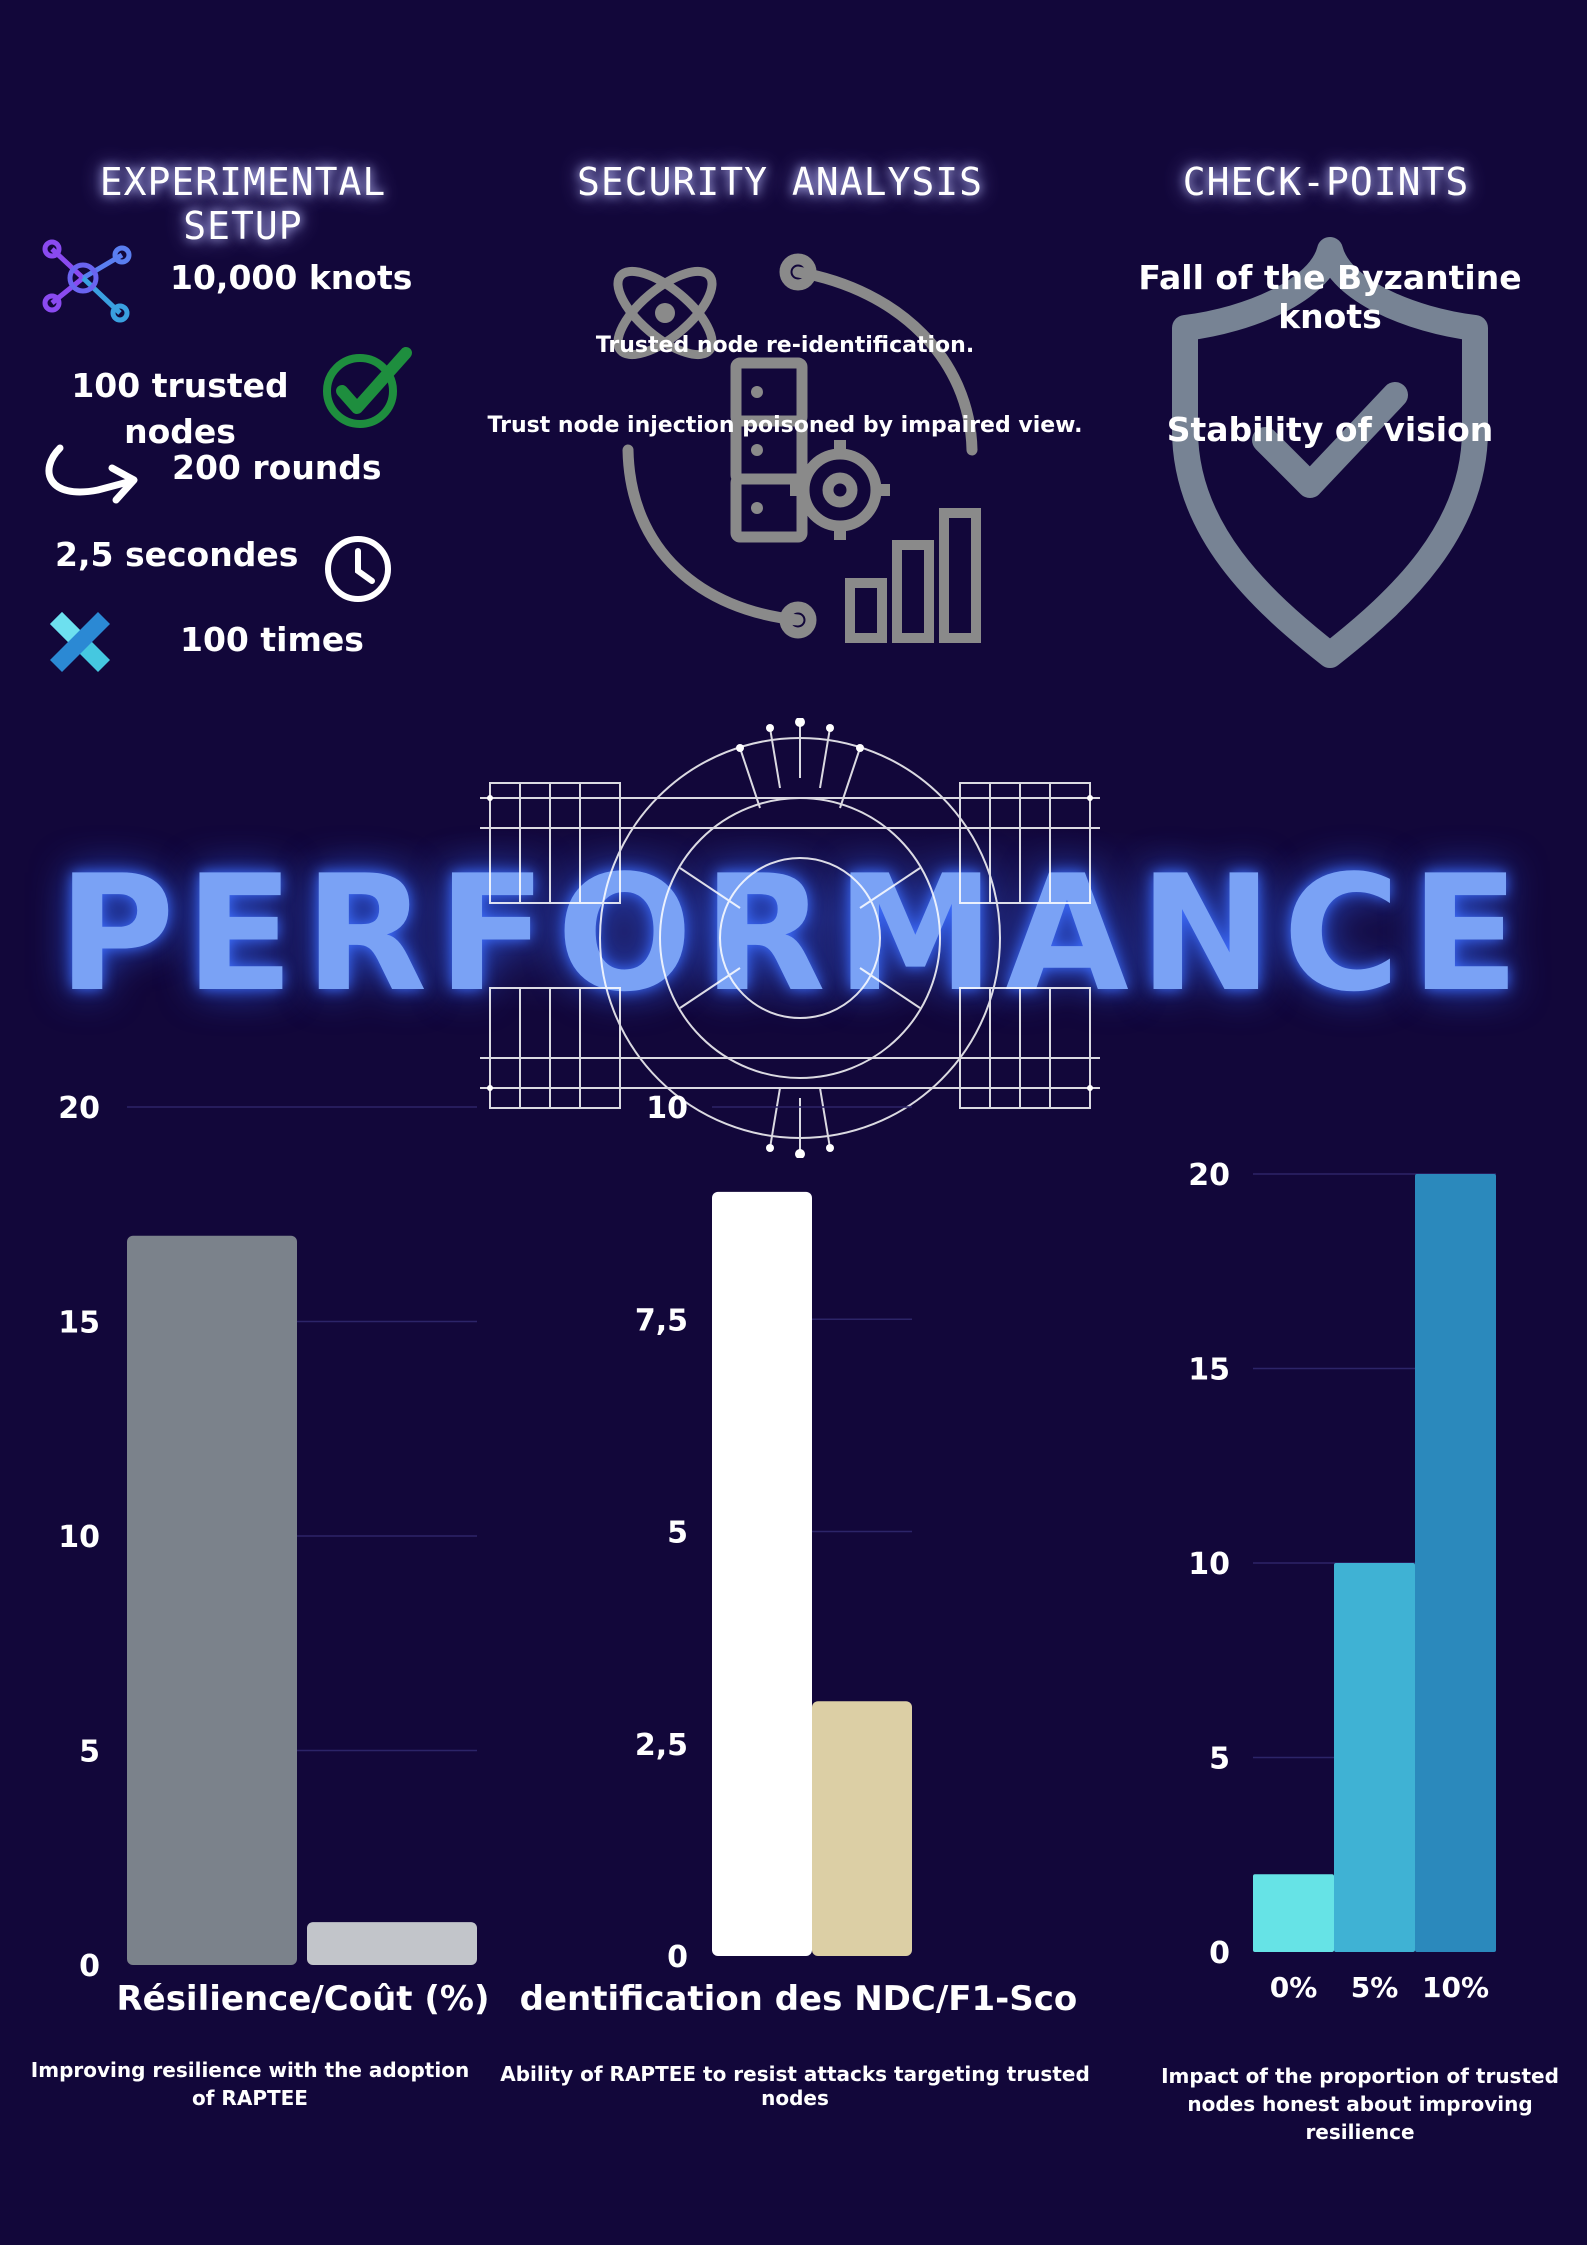  I want to click on bar-0%, so click(1293, 1913).